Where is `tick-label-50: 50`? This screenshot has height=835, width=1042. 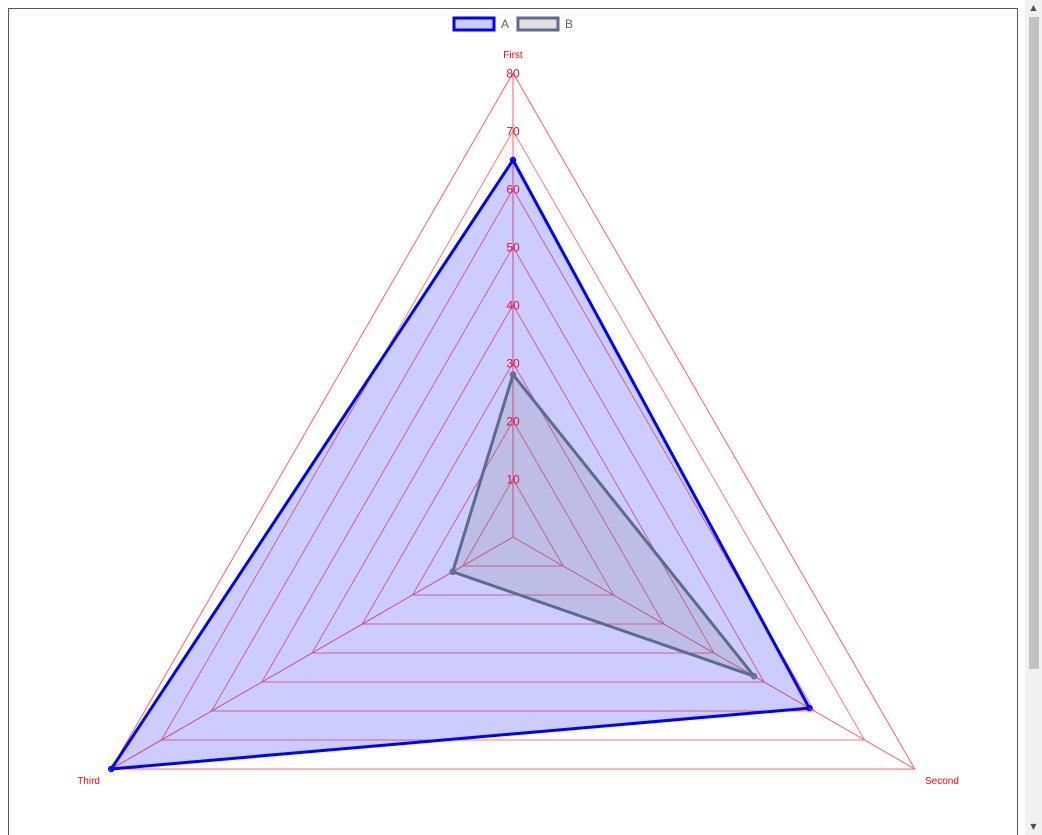
tick-label-50: 50 is located at coordinates (513, 248).